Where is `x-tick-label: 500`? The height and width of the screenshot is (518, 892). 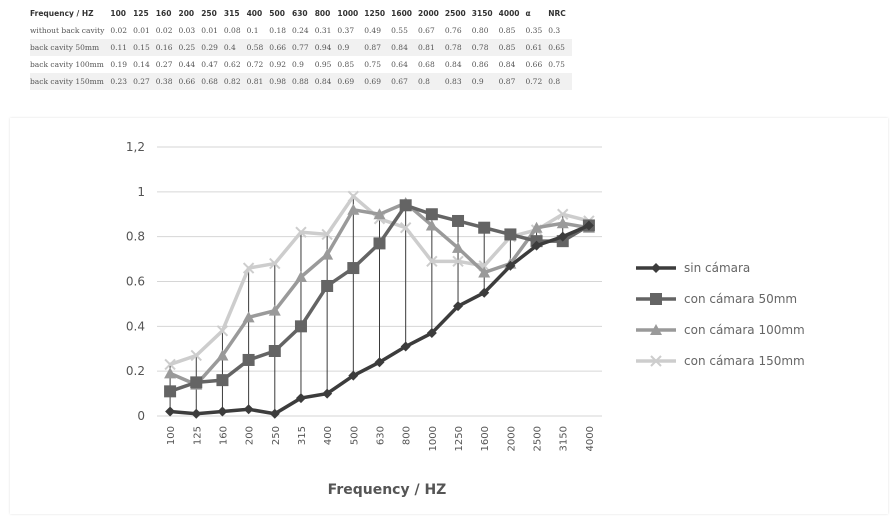
x-tick-label: 500 is located at coordinates (354, 435).